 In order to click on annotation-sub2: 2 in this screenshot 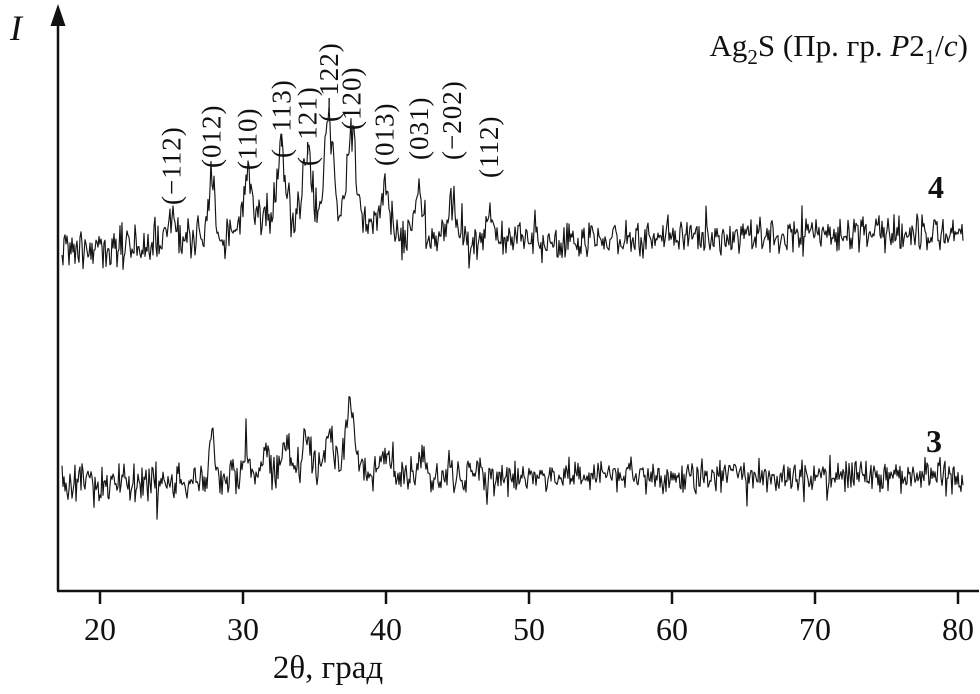, I will do `click(752, 57)`.